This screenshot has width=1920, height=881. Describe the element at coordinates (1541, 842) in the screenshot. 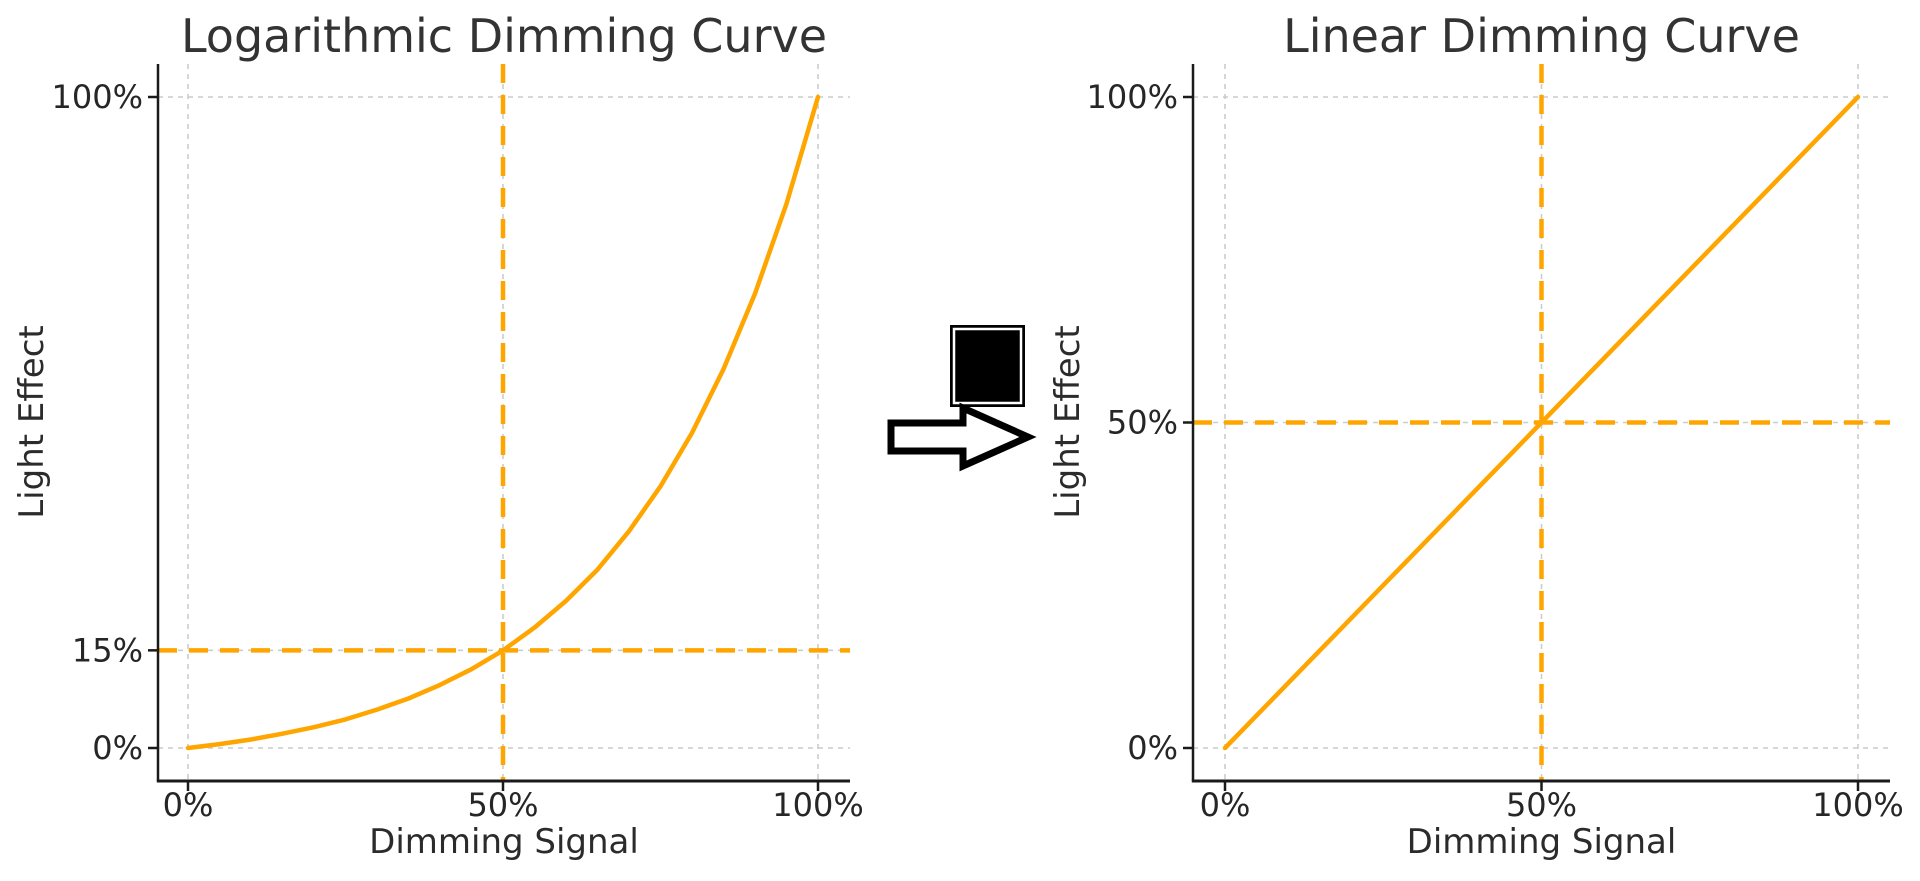

I see `right-x-axis-label: Dimming Signal` at that location.